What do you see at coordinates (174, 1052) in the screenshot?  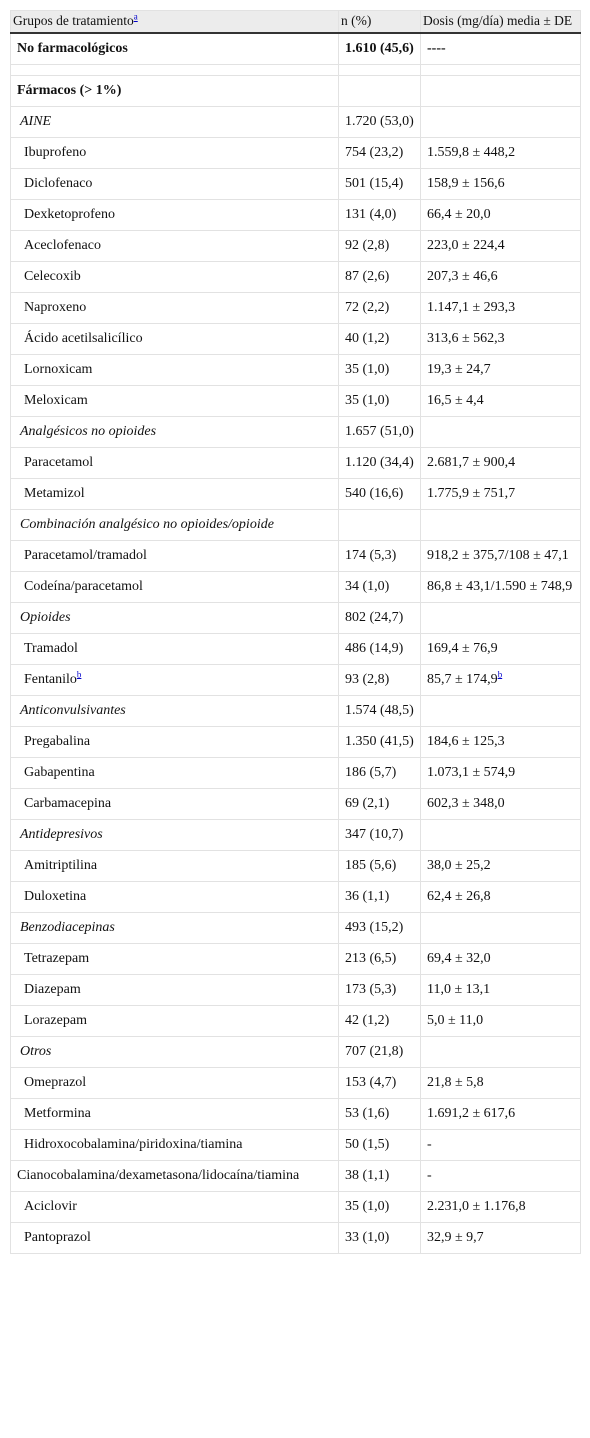 I see `table-cell: Otros` at bounding box center [174, 1052].